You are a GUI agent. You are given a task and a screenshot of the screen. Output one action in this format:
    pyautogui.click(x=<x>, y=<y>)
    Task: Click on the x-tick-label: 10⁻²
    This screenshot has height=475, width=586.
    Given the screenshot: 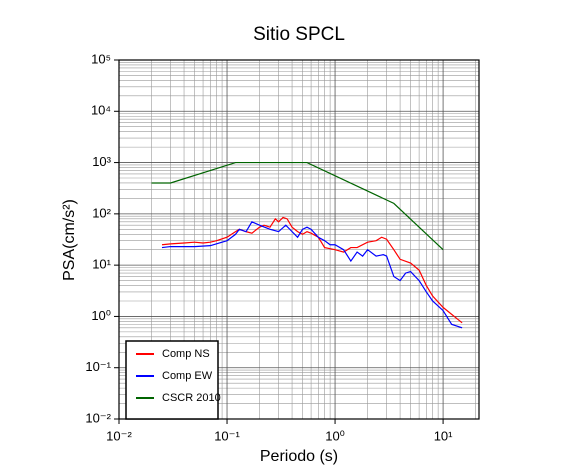 What is the action you would take?
    pyautogui.click(x=119, y=435)
    